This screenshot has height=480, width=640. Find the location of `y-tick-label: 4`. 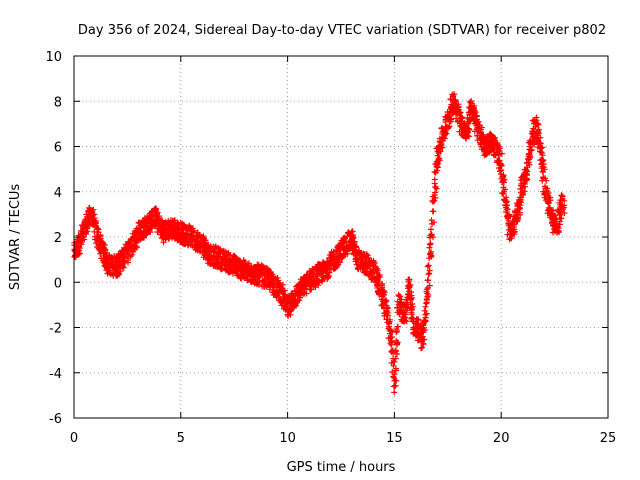

y-tick-label: 4 is located at coordinates (58, 193).